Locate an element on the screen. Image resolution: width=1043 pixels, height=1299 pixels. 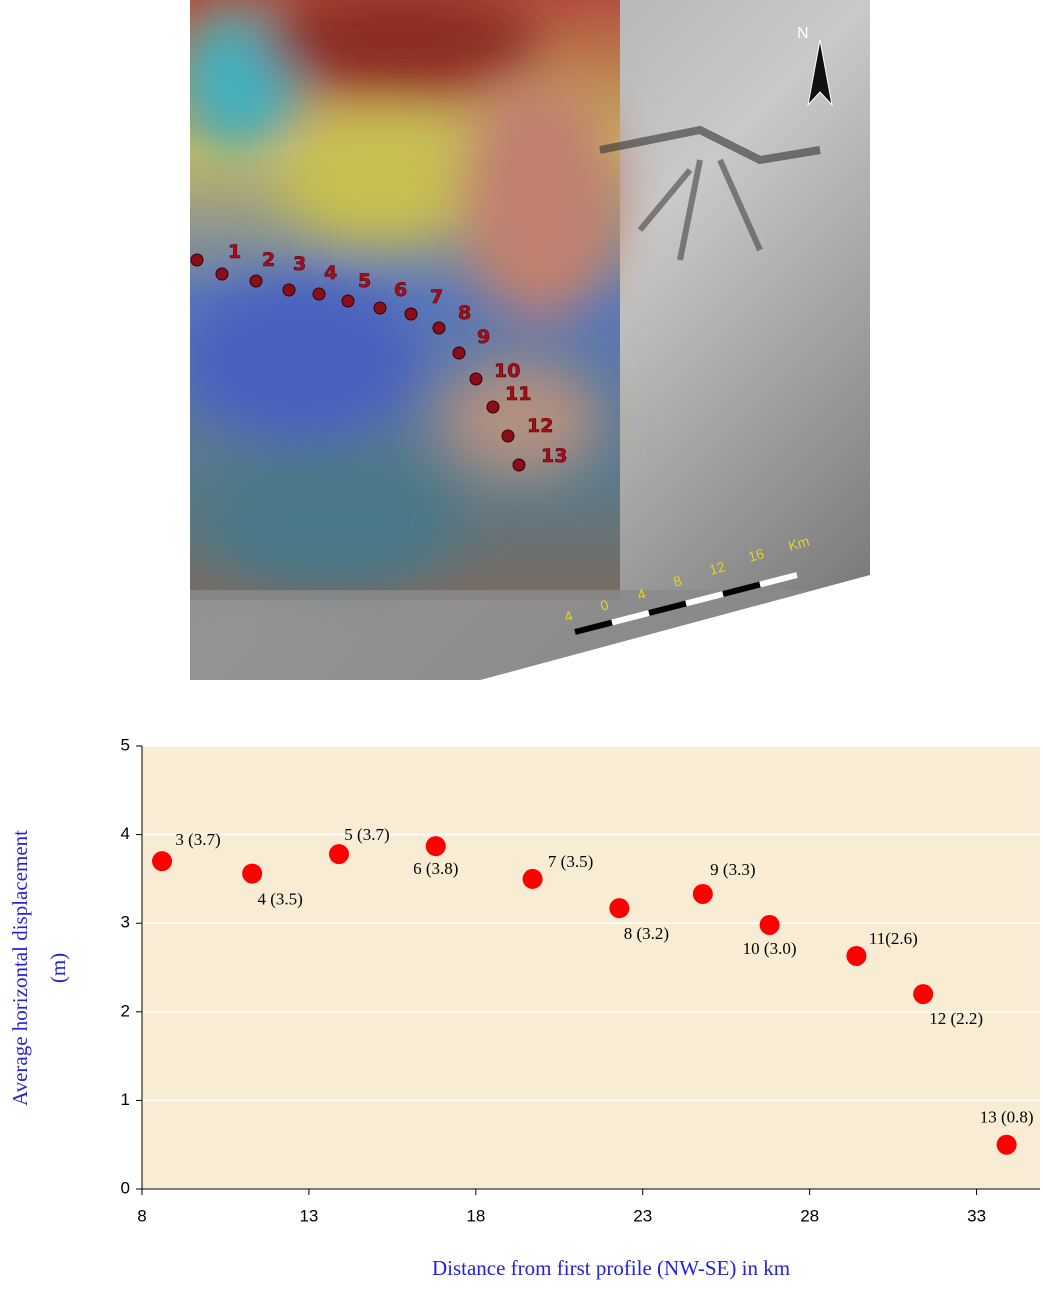
north-label: N is located at coordinates (803, 33).